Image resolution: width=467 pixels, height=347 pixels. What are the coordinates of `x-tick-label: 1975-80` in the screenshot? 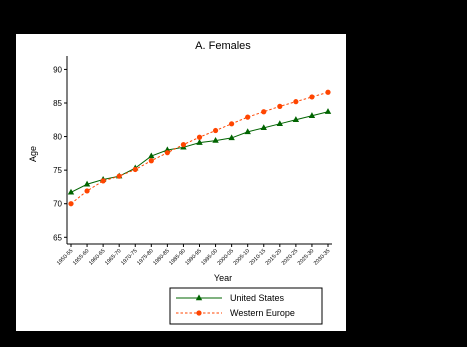 It's located at (145, 257).